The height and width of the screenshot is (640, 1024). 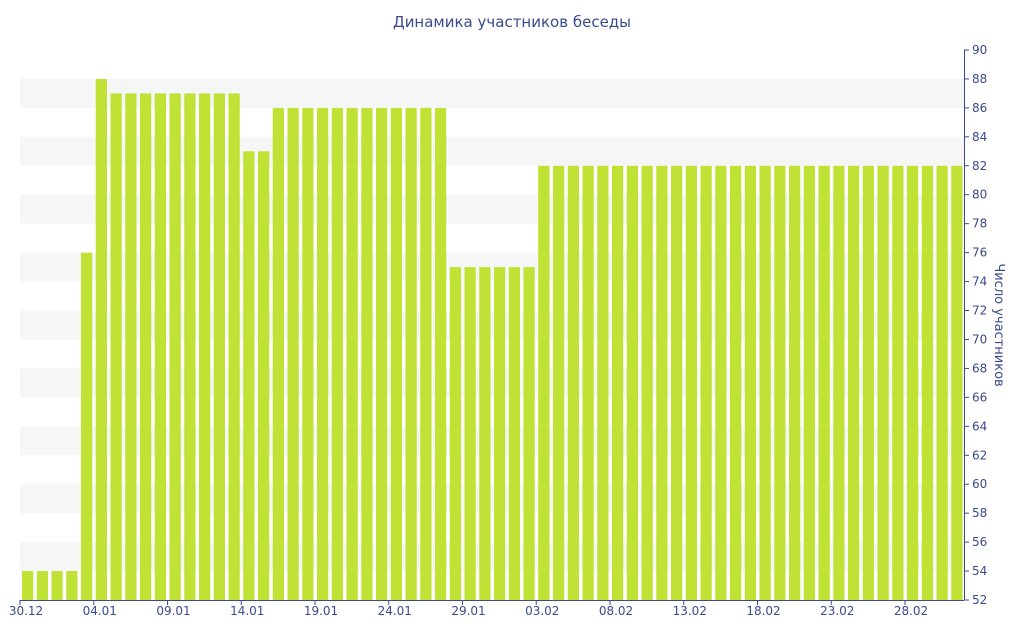 What do you see at coordinates (979, 455) in the screenshot?
I see `y-tick-label: 62` at bounding box center [979, 455].